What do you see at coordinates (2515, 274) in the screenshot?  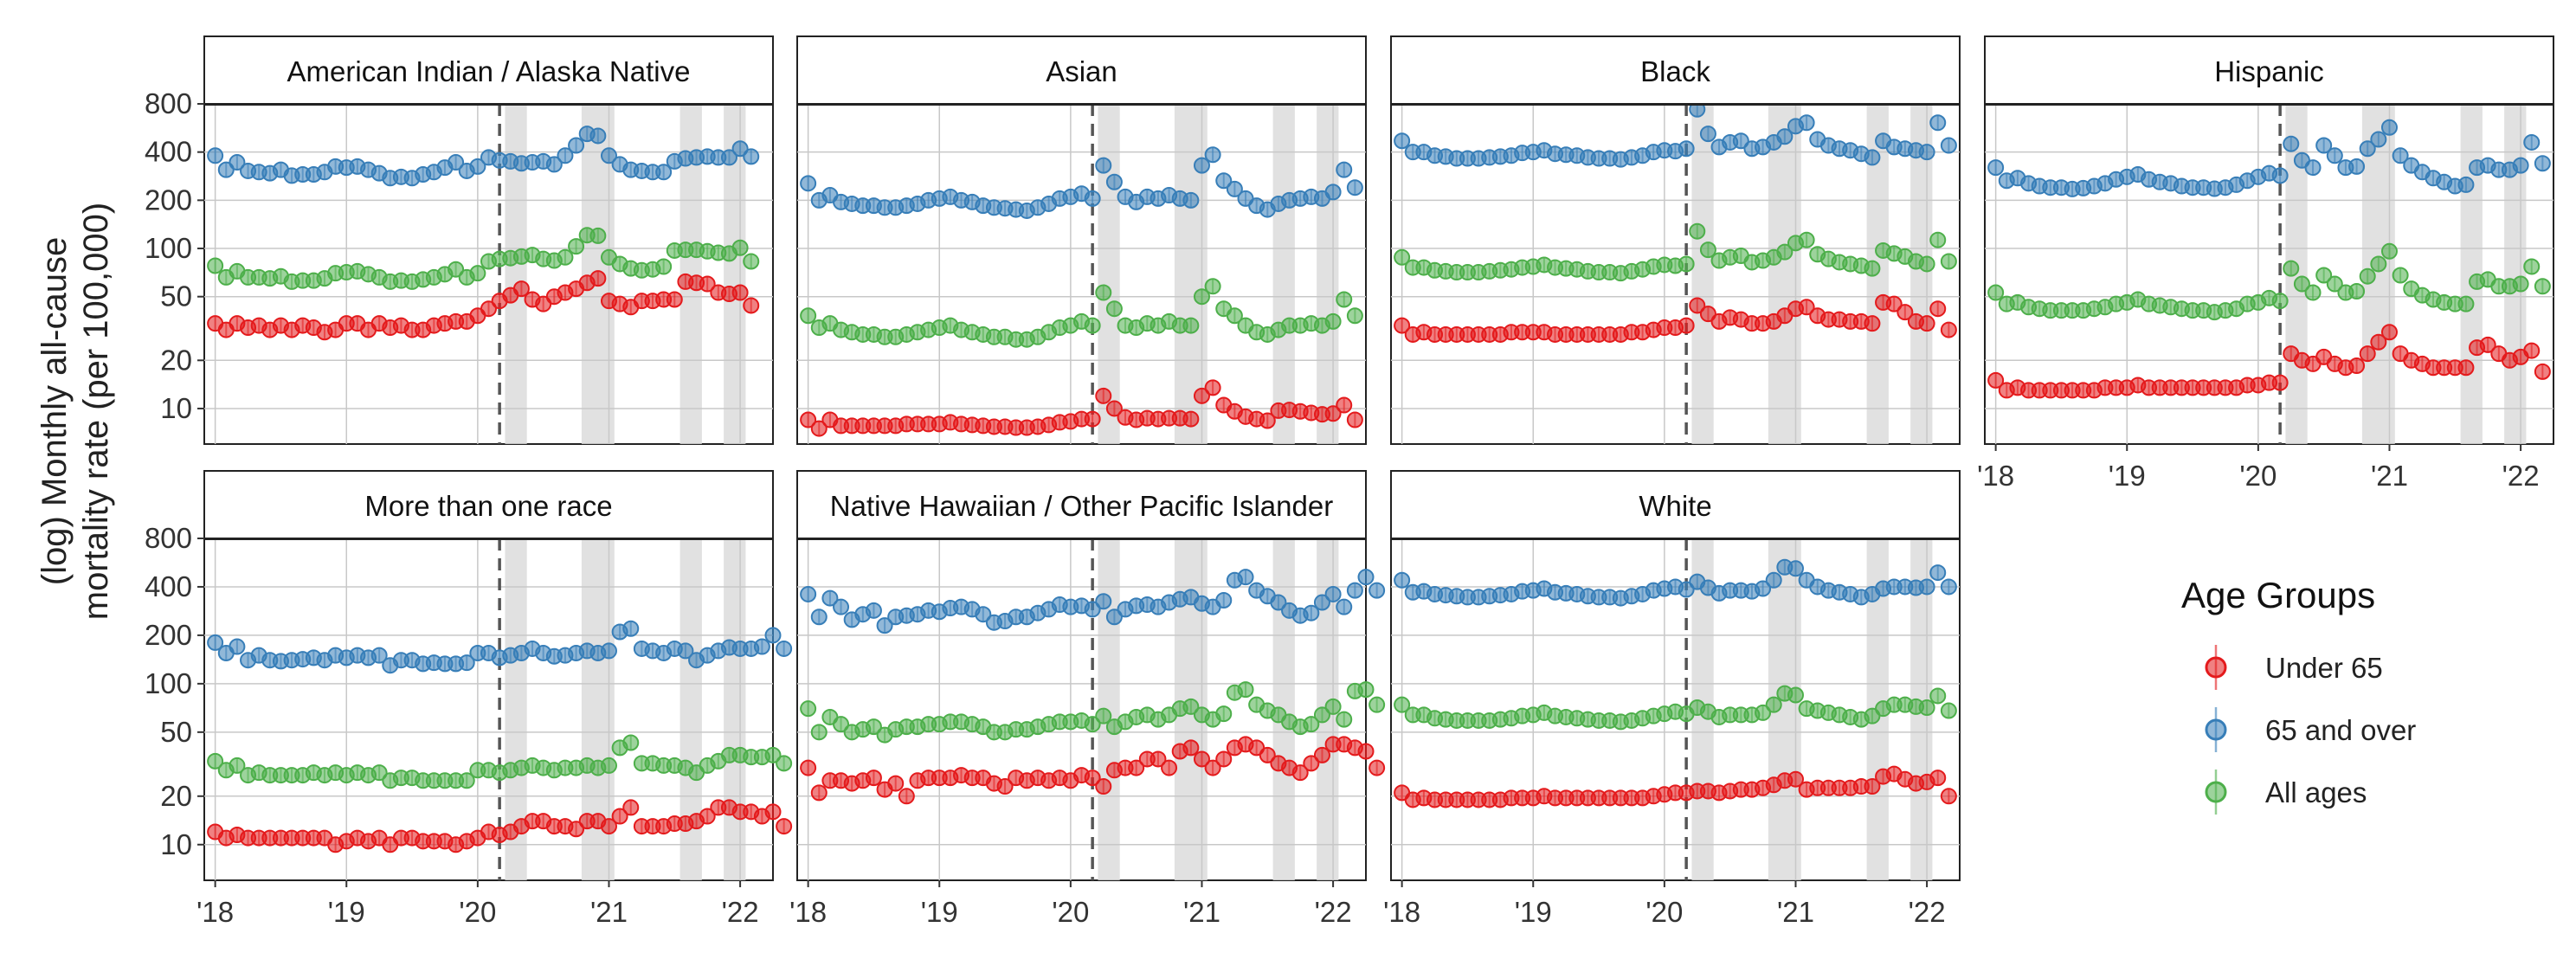 I see `shaded-period` at bounding box center [2515, 274].